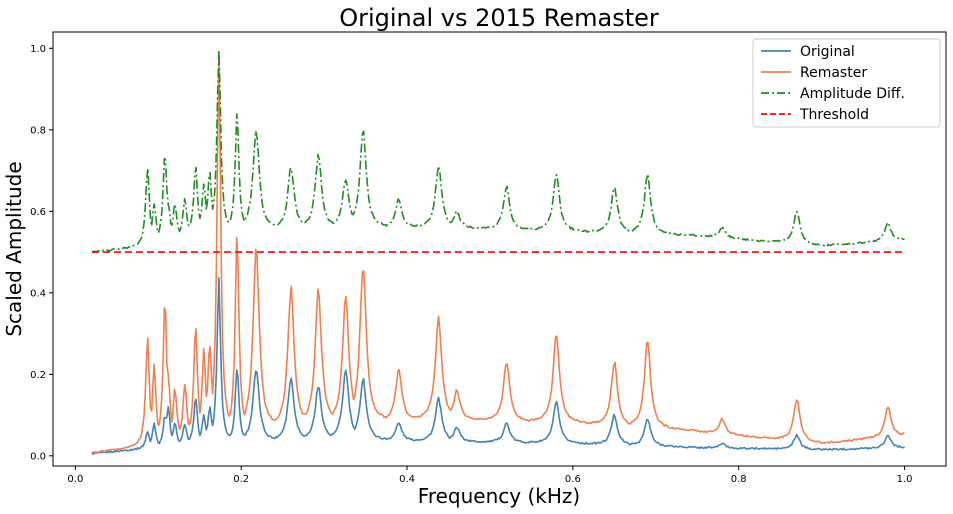  I want to click on legend-label: Amplitude Diff., so click(852, 94).